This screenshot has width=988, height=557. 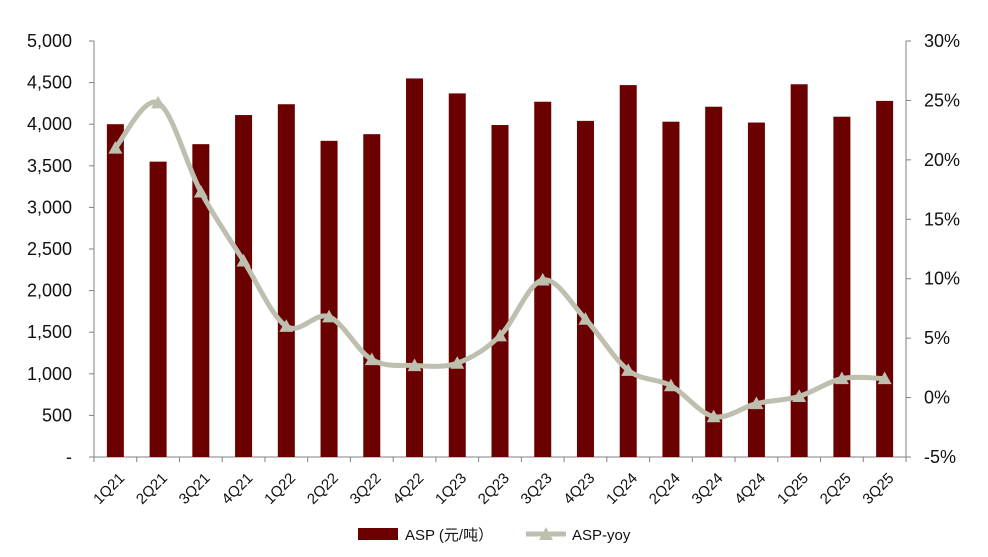 I want to click on legend-label-asp: ASP (元/吨）, so click(x=449, y=535).